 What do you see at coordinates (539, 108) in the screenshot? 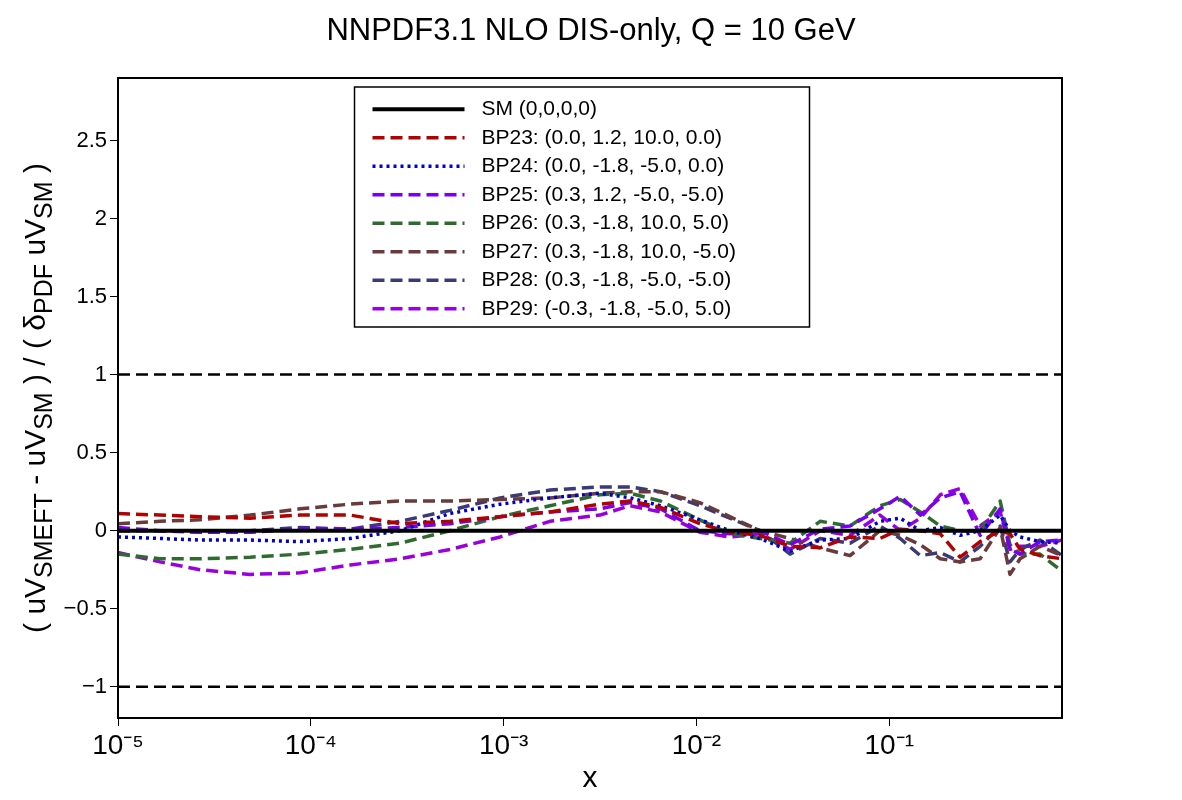
I see `legend-label: SM (0,0,0,0)` at bounding box center [539, 108].